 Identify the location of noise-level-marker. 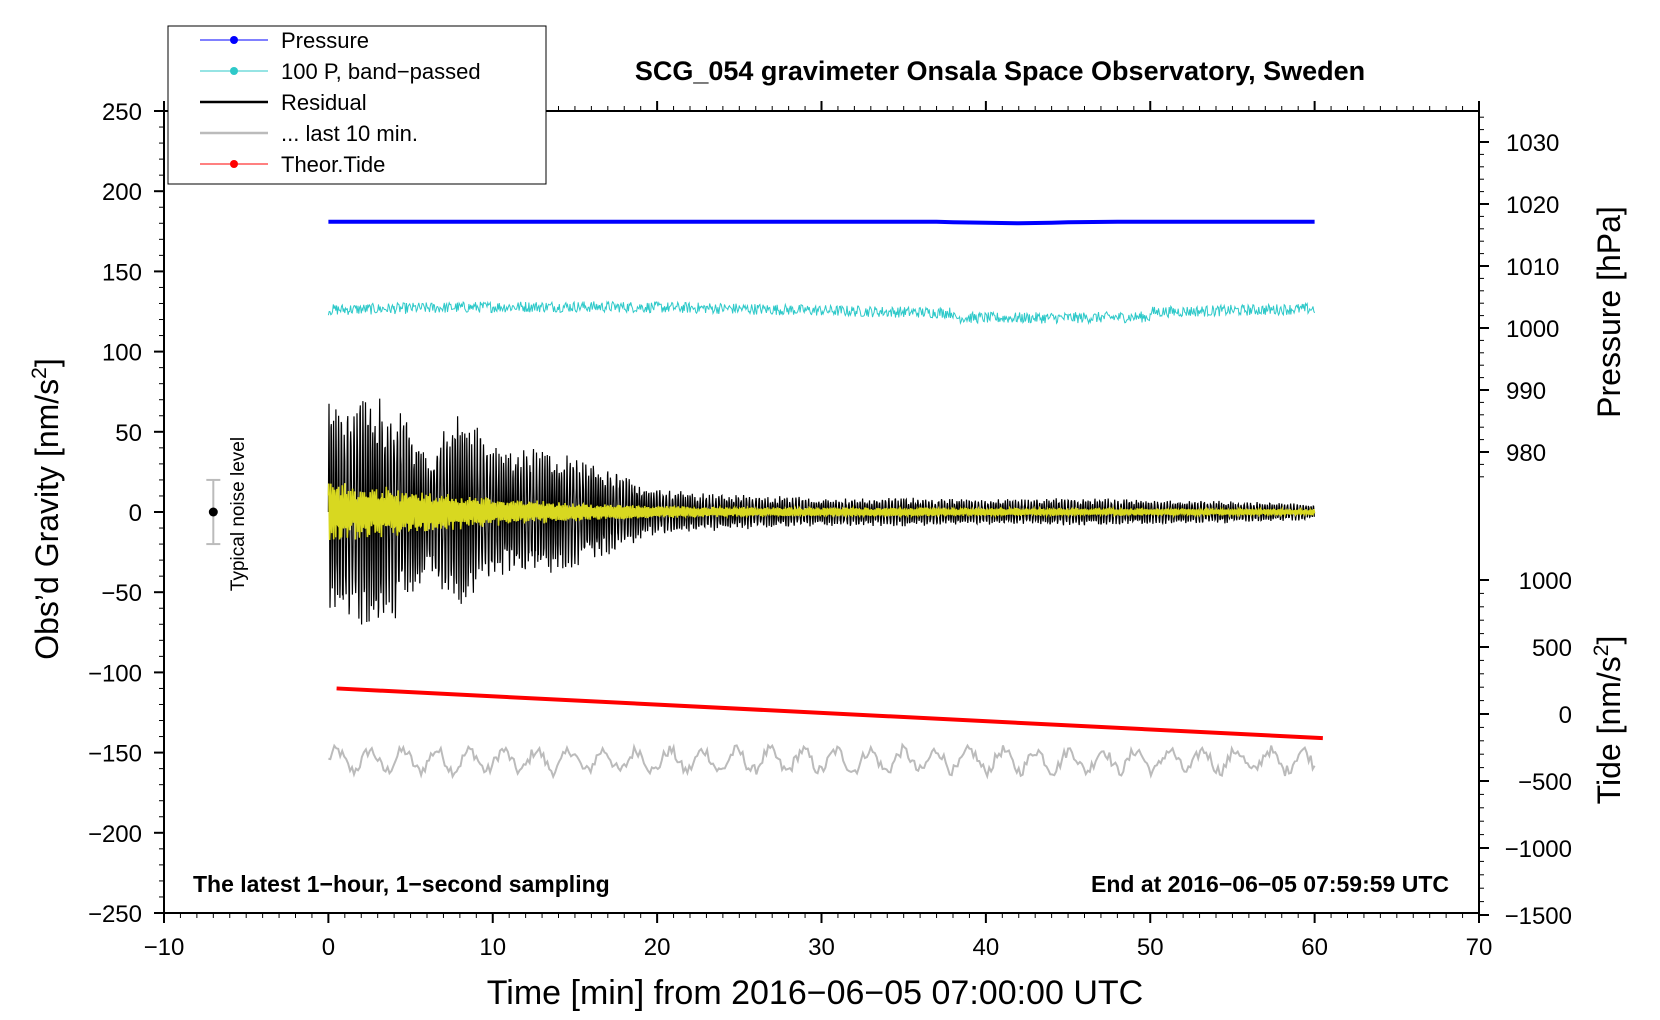
(213, 512).